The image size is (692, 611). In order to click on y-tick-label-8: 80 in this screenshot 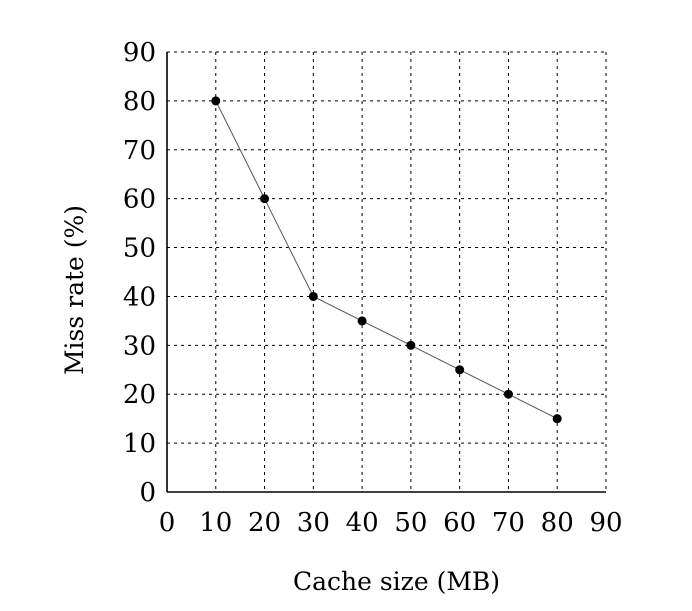, I will do `click(139, 102)`.